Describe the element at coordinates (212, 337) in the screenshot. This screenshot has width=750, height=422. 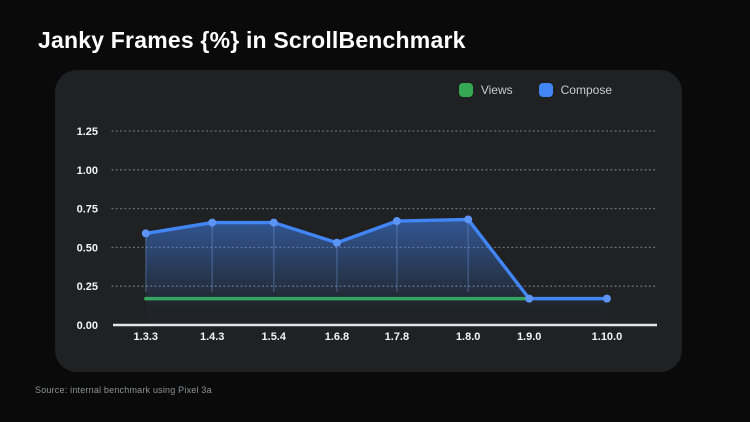
I see `x-tick-label: 1.4.3` at that location.